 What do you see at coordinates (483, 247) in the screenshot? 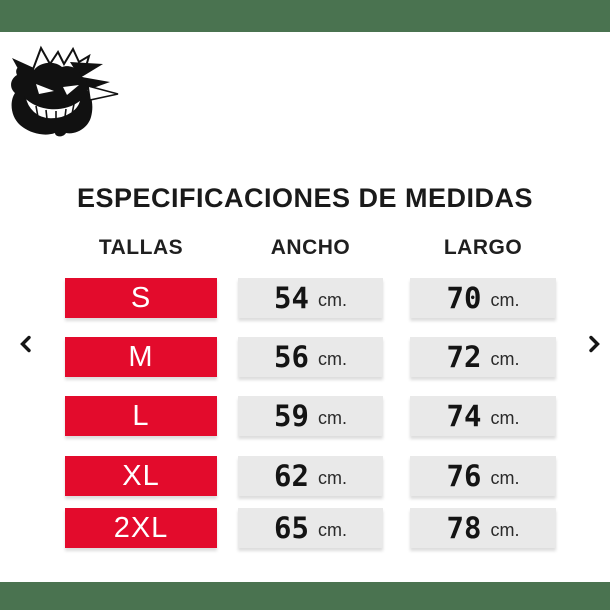
I see `column-header-length: LARGO` at bounding box center [483, 247].